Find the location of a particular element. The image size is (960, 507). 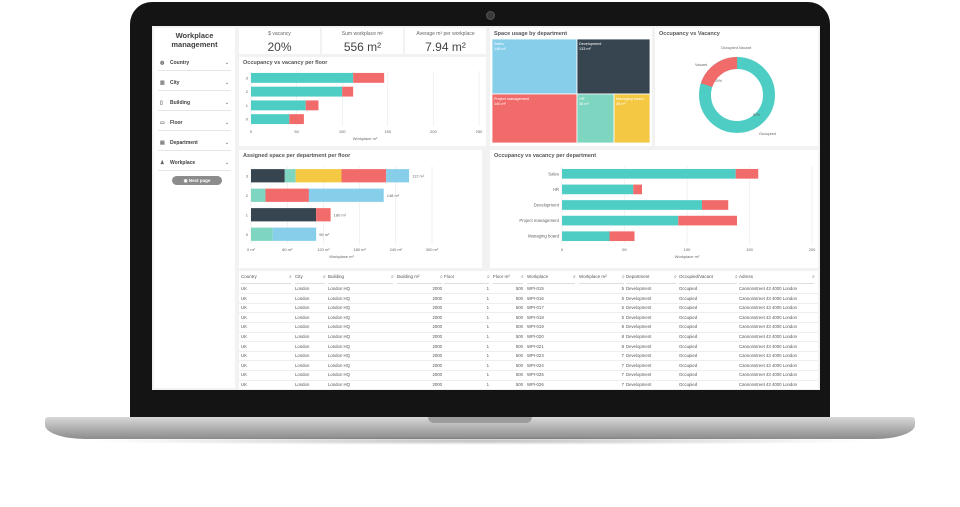

arrow-right-icon: ◉ is located at coordinates (185, 180).